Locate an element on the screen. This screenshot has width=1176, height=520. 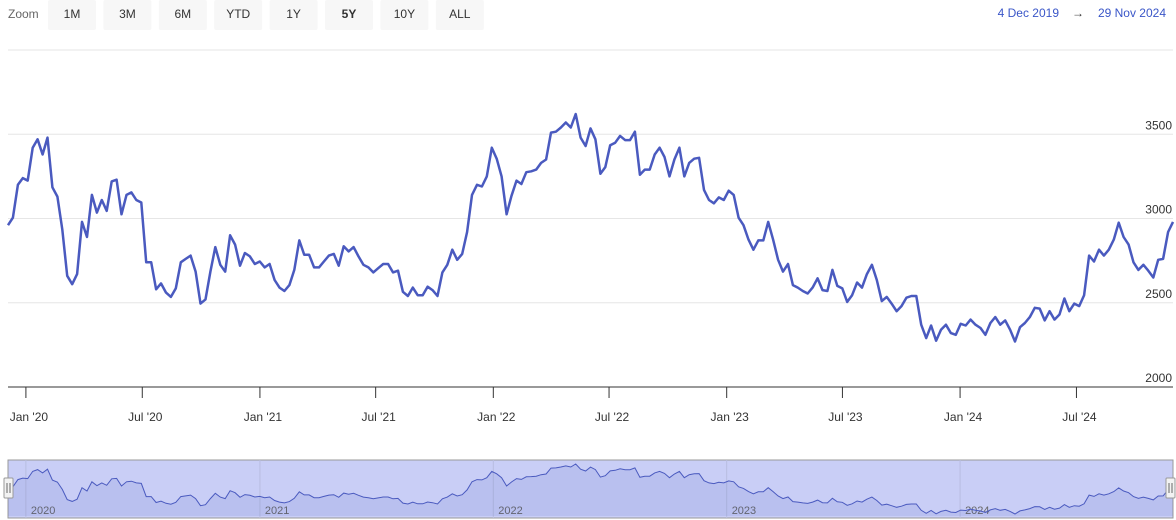
x-tick-label: Jul '24 is located at coordinates (1079, 417).